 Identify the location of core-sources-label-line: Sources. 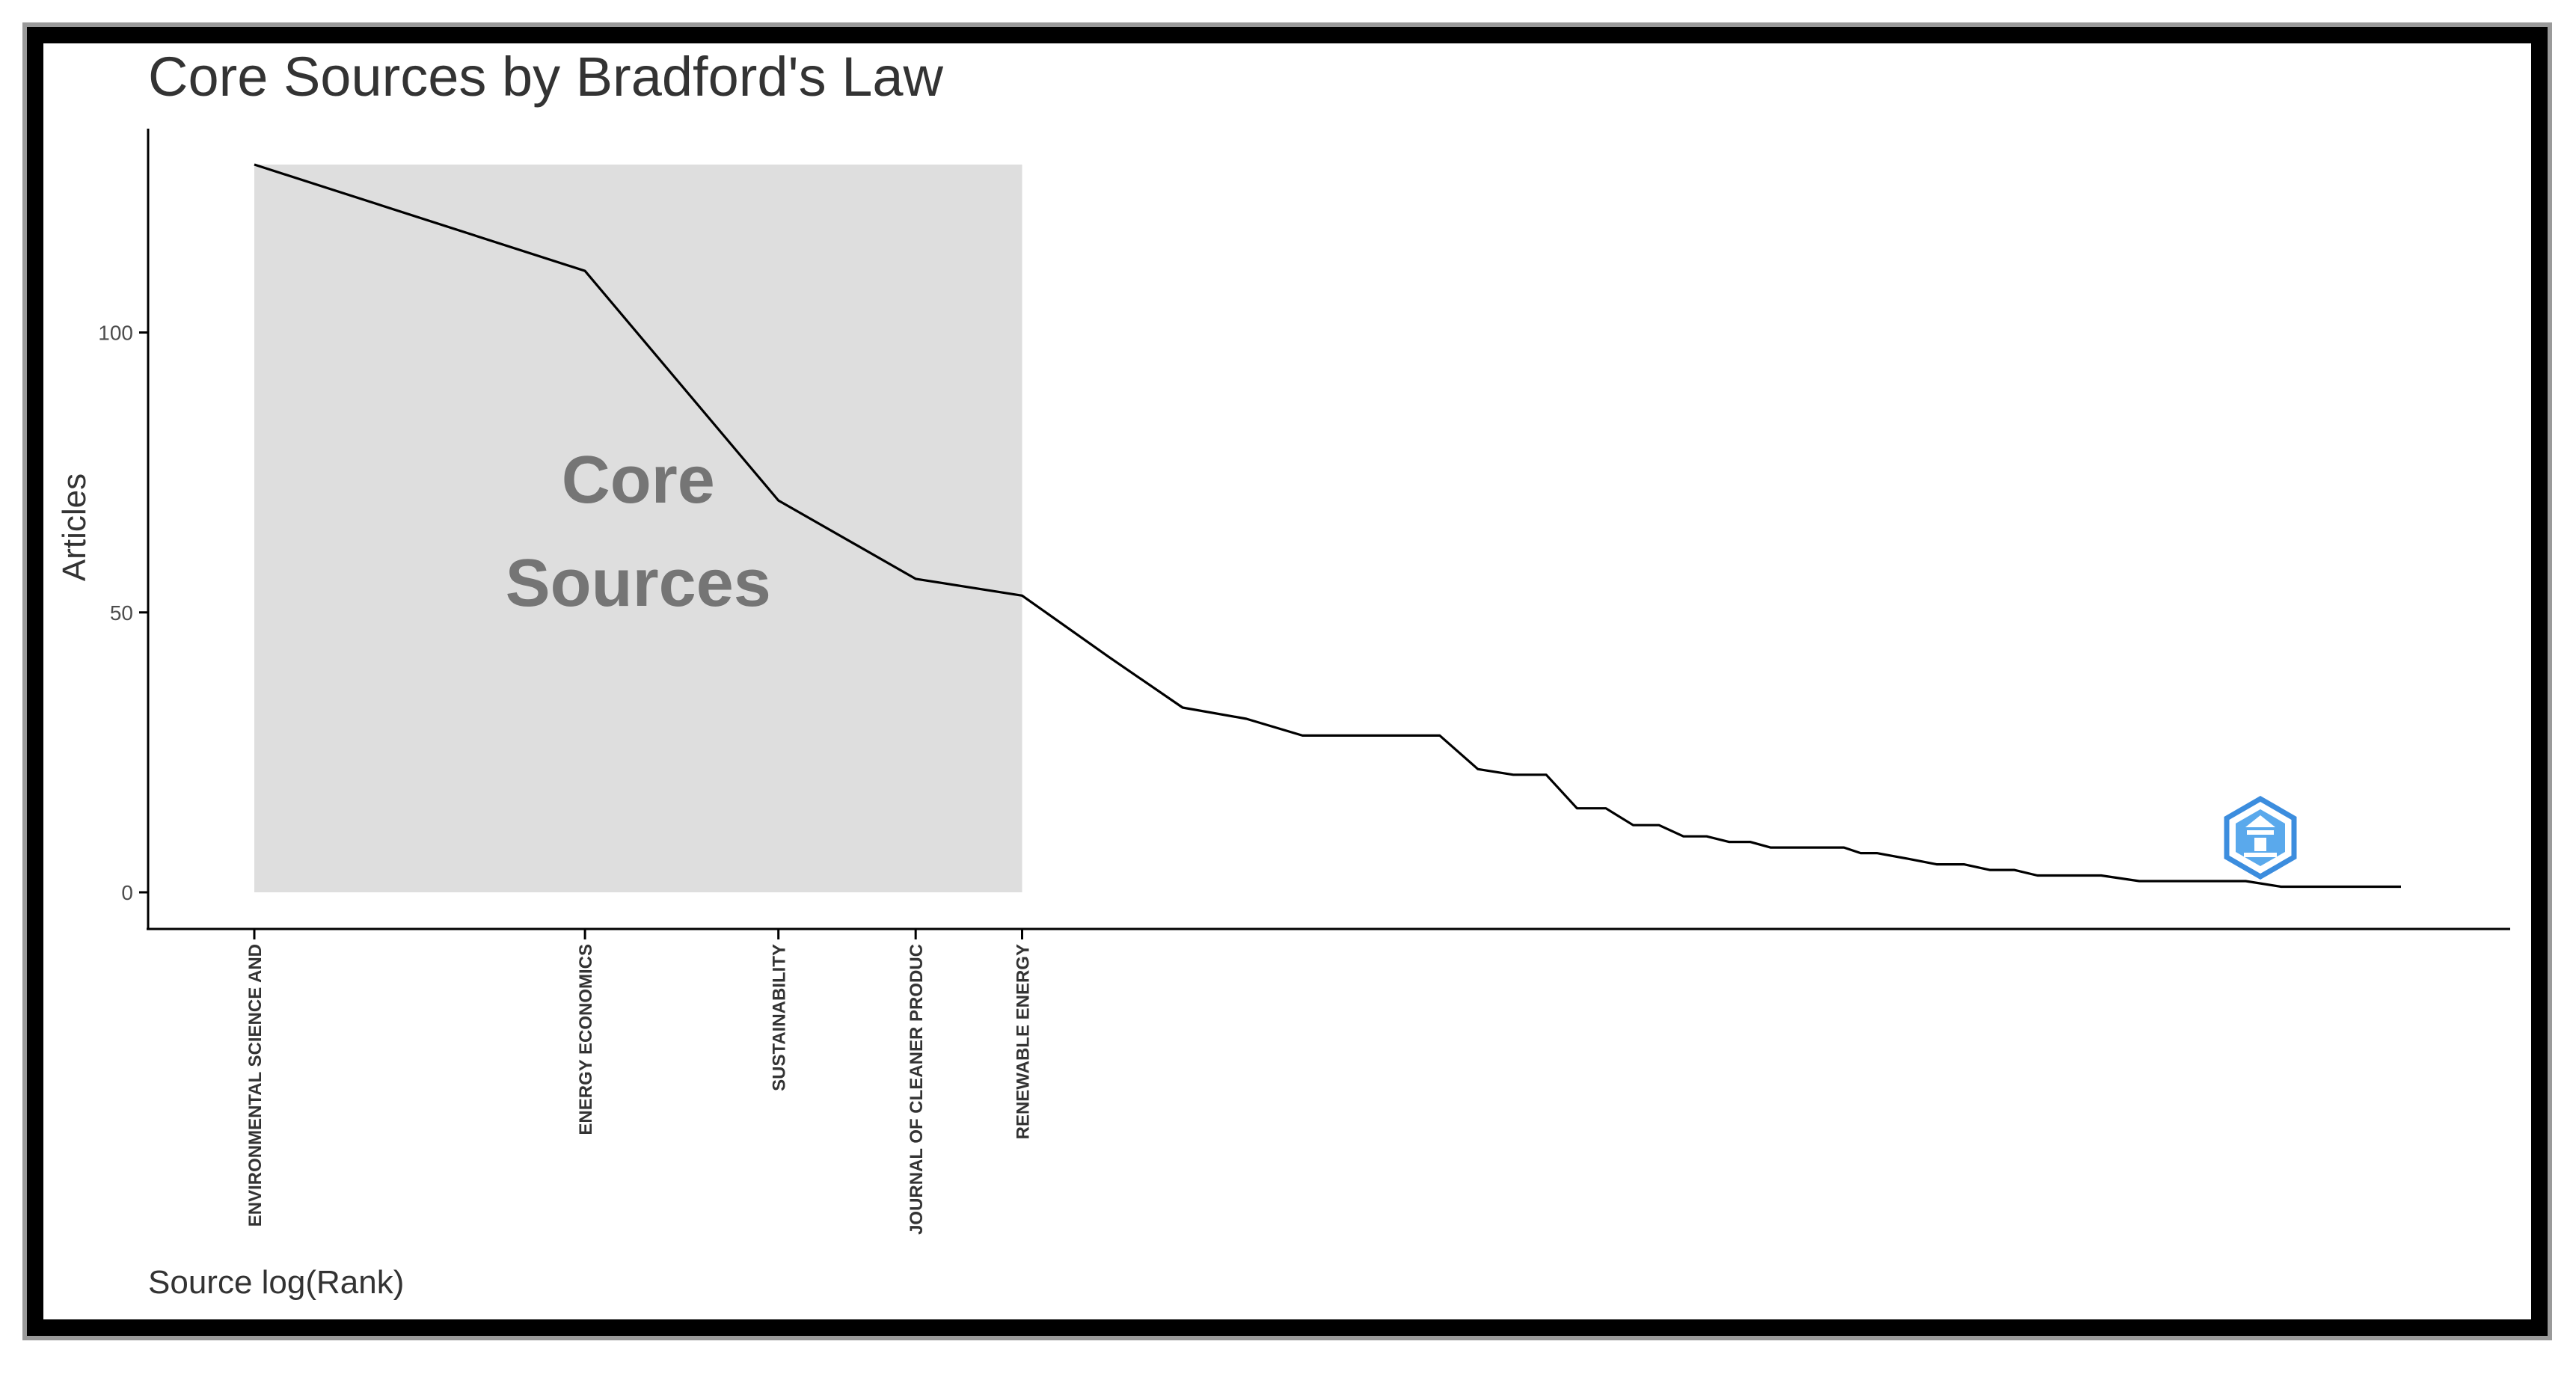
(638, 583).